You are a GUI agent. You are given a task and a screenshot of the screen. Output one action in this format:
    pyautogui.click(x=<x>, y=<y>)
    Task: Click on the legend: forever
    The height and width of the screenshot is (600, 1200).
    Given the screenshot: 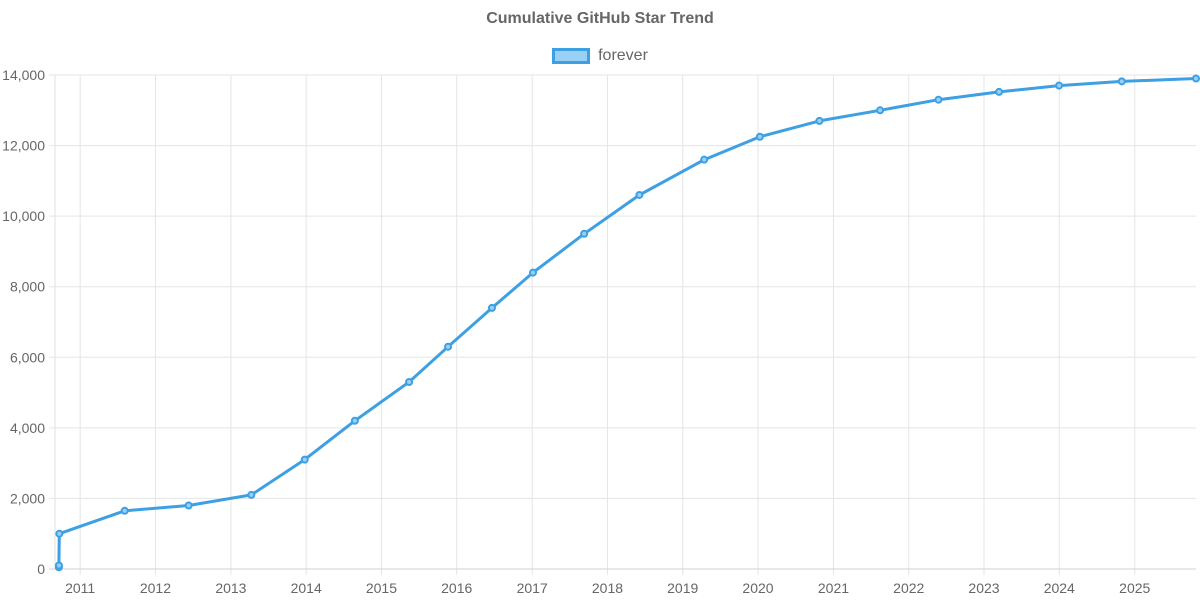 What is the action you would take?
    pyautogui.click(x=600, y=56)
    